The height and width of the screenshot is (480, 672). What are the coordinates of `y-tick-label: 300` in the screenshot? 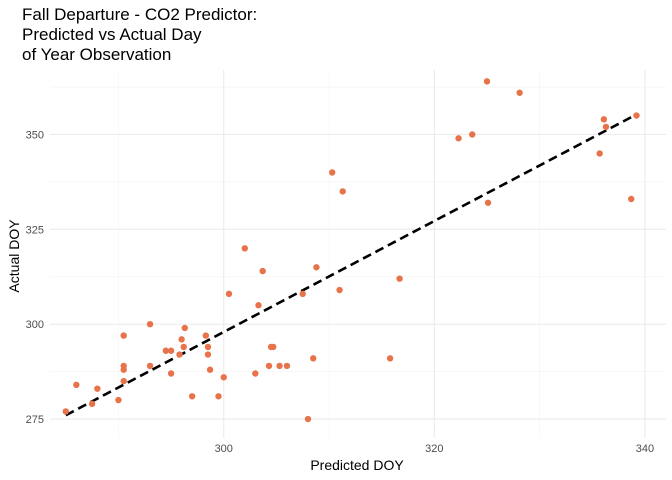 It's located at (35, 325).